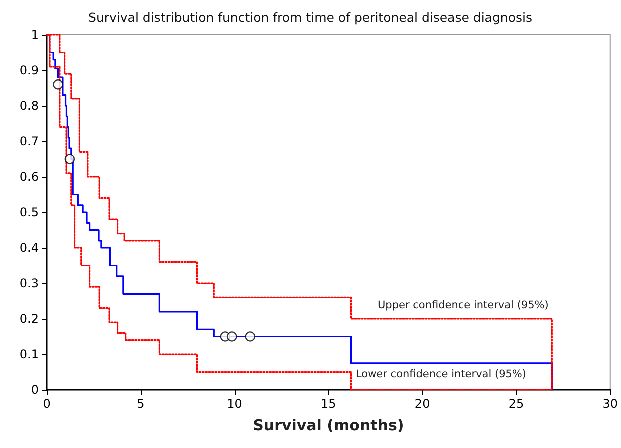 This screenshot has width=621, height=448. Describe the element at coordinates (35, 390) in the screenshot. I see `y-tick-label: 0` at that location.